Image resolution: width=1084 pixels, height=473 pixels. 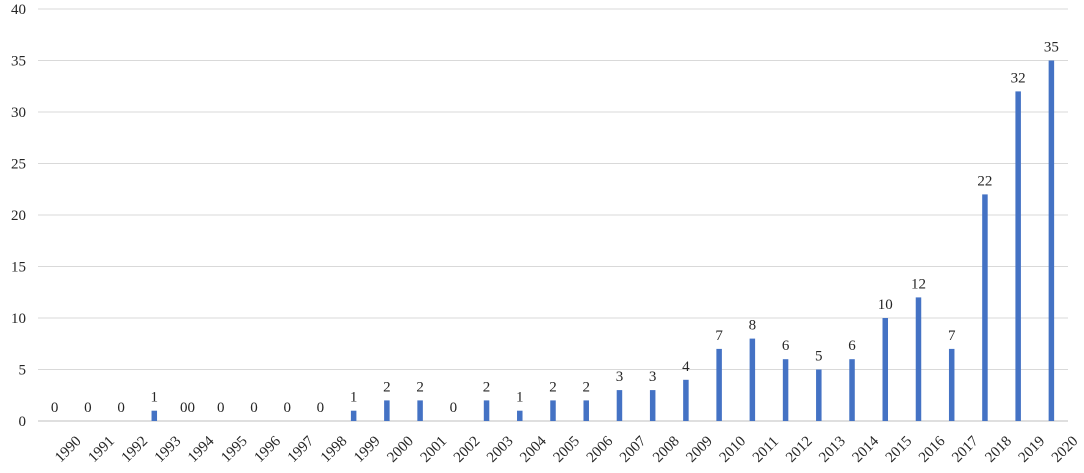 I want to click on x-tick-label: 2017, so click(x=965, y=449).